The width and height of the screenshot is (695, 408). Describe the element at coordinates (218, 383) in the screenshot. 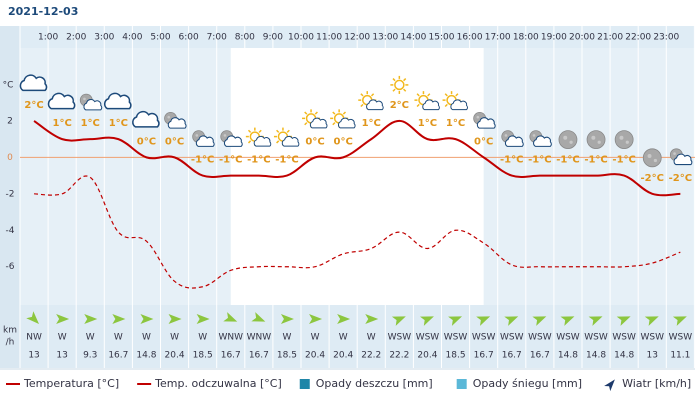

I see `legend-label: Temp. odczuwalna [°C]` at that location.